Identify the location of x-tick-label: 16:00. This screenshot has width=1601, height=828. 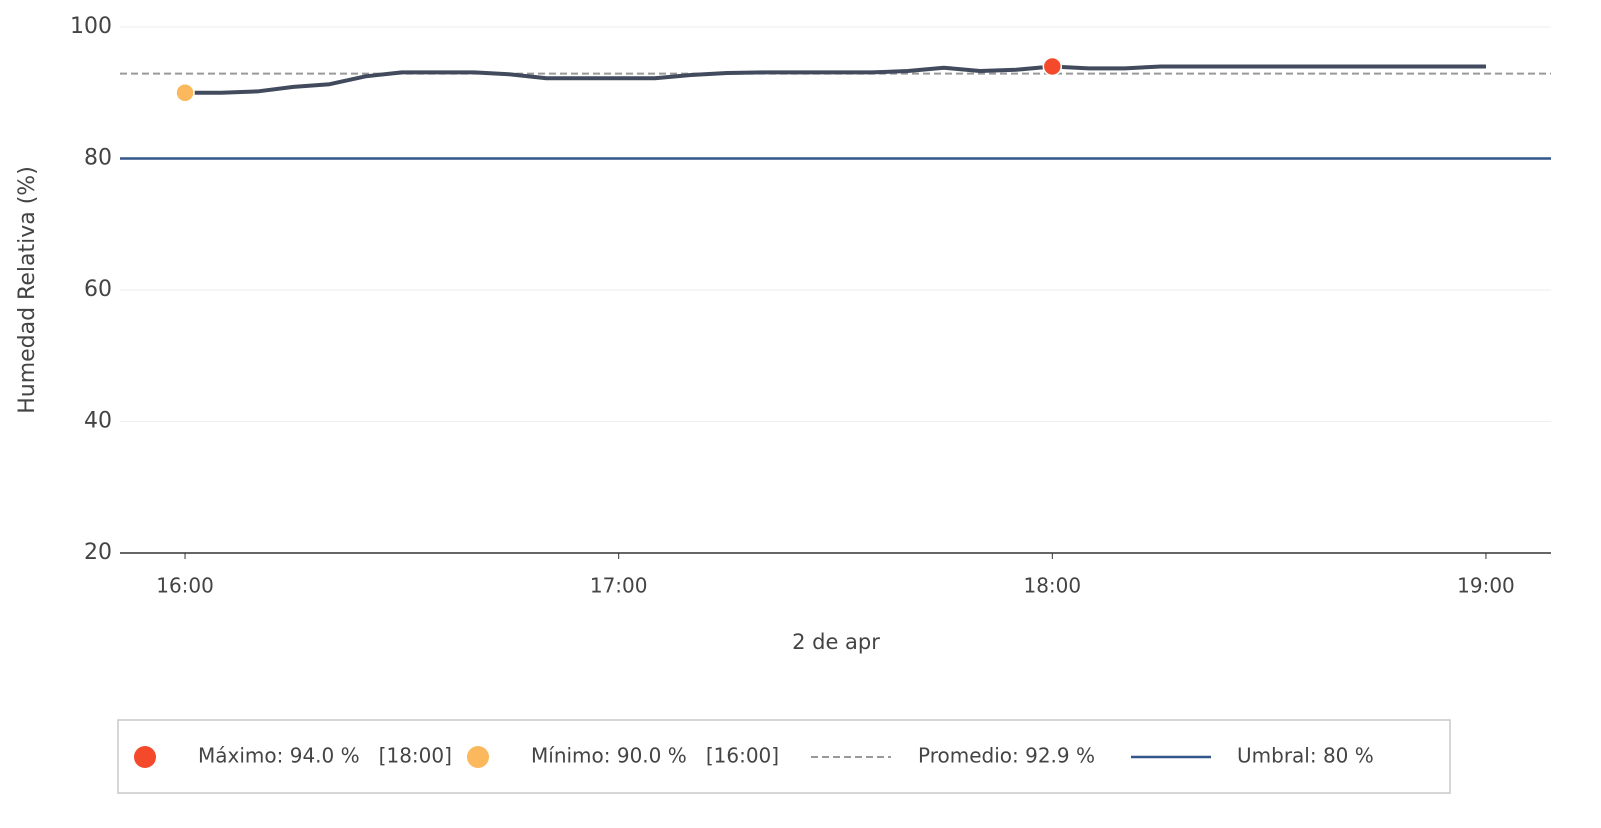
(185, 586).